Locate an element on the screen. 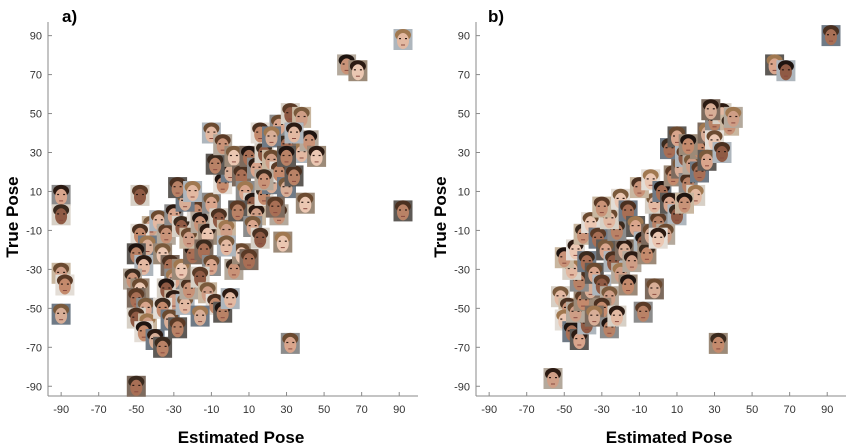  x-tick-label: 90 is located at coordinates (827, 410).